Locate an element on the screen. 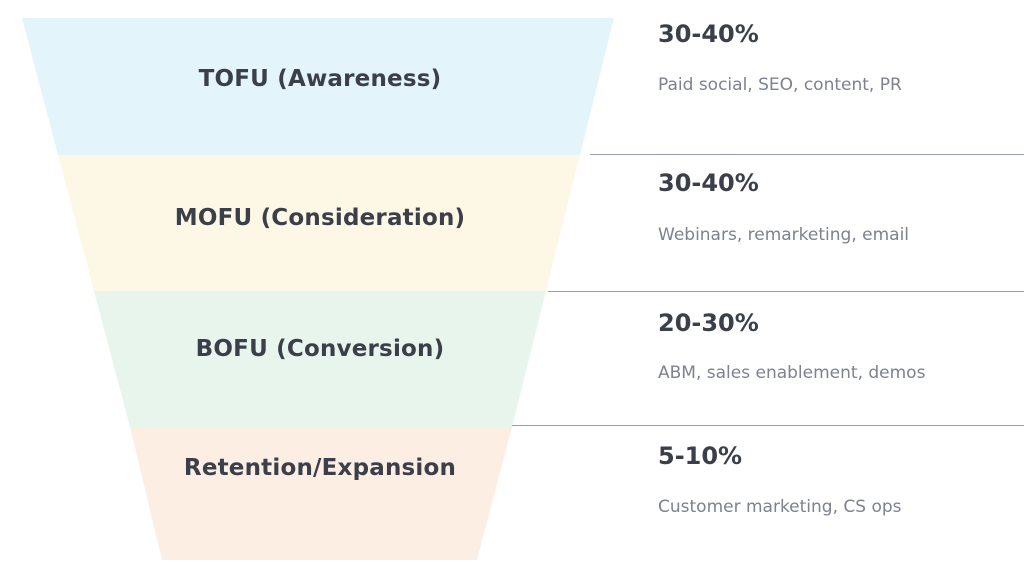 The image size is (1024, 576). stage-label-bofu: BOFU (Conversion) is located at coordinates (320, 349).